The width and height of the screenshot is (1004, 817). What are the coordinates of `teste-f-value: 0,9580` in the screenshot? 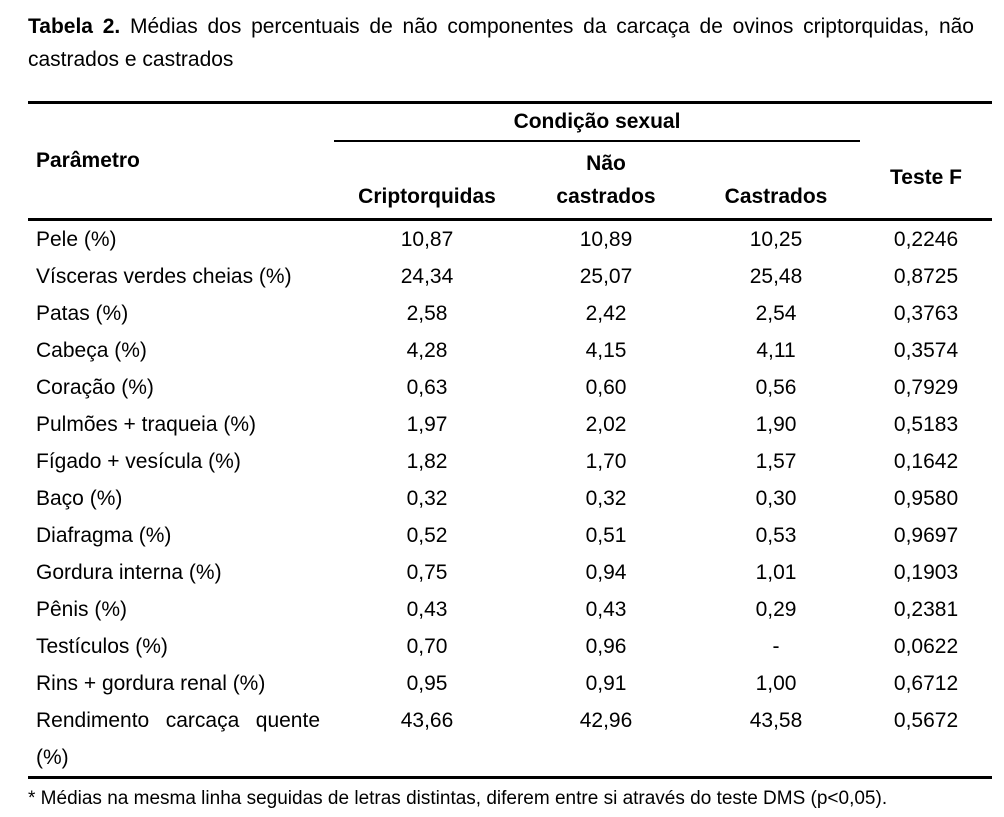 It's located at (926, 498).